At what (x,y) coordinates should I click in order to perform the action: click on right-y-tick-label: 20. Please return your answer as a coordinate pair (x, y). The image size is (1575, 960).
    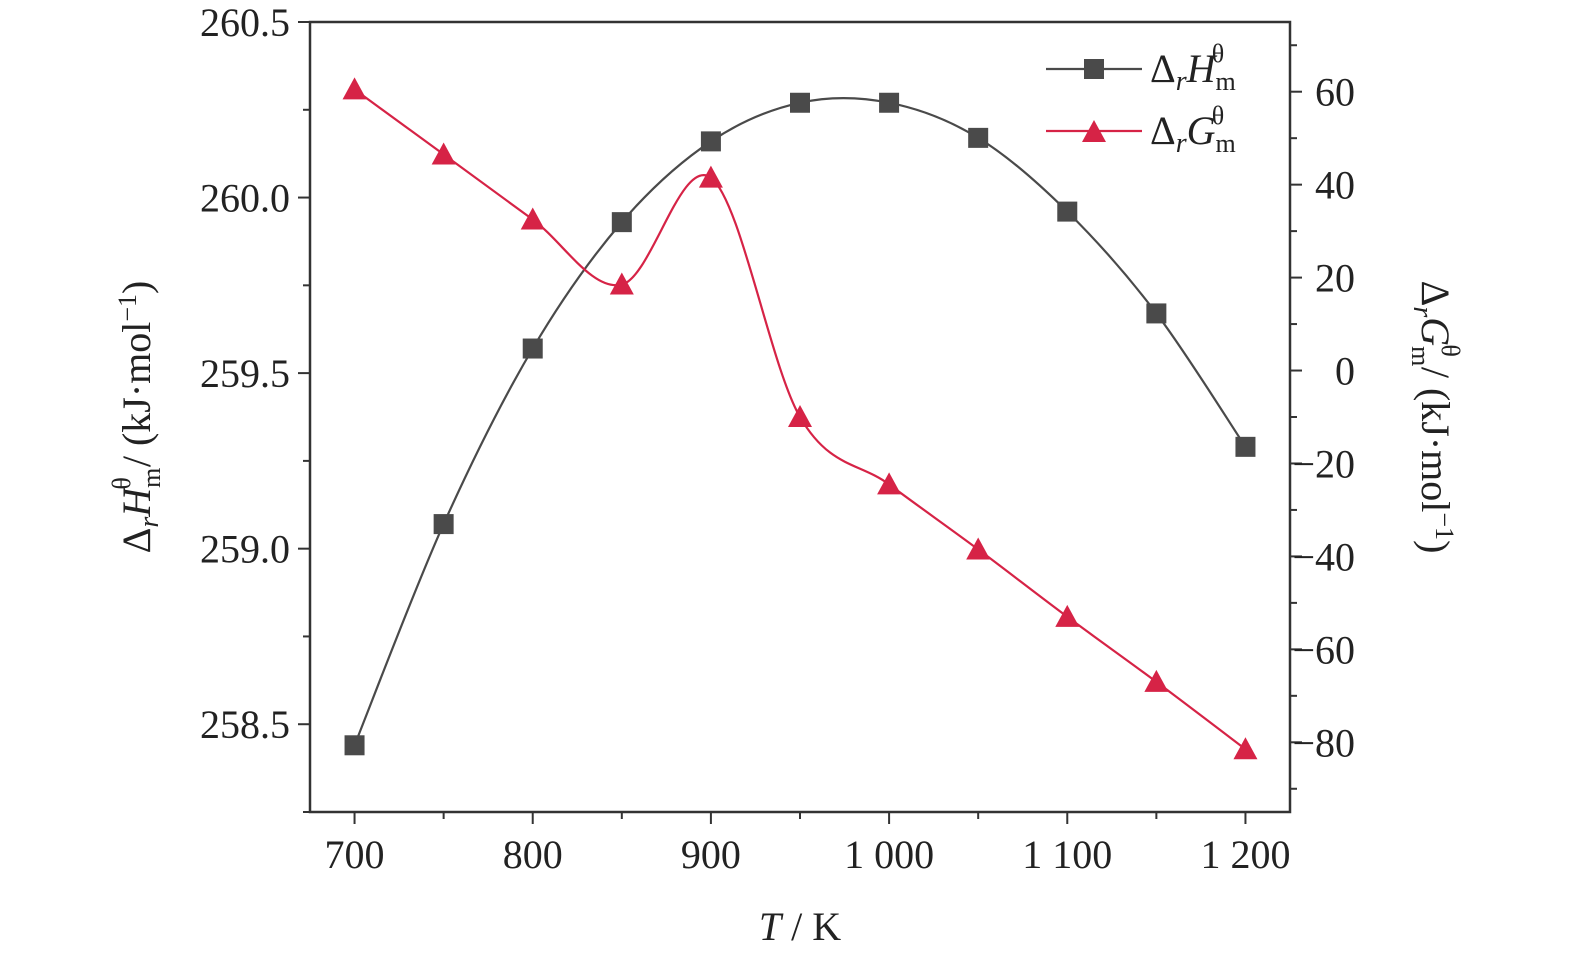
    Looking at the image, I should click on (1335, 278).